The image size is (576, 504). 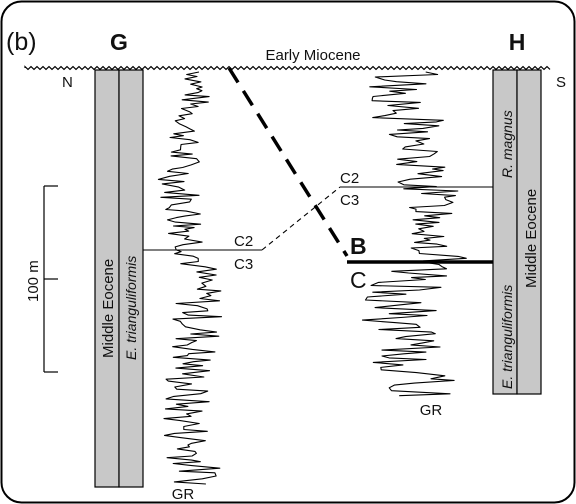 What do you see at coordinates (119, 42) in the screenshot?
I see `well-g-name: G` at bounding box center [119, 42].